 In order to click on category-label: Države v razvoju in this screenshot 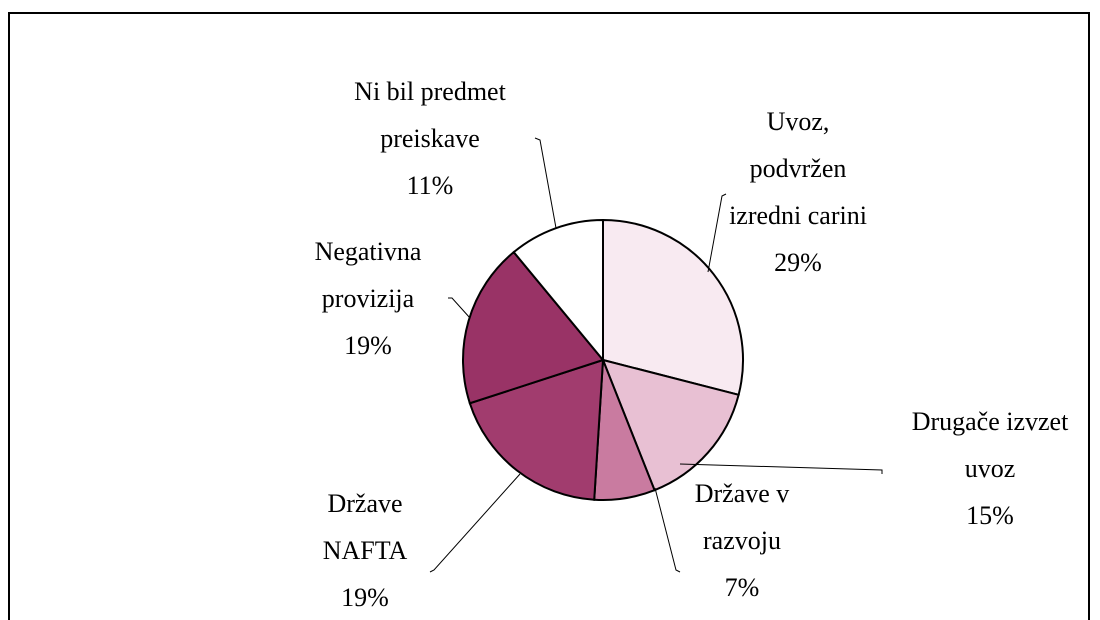, I will do `click(742, 517)`.